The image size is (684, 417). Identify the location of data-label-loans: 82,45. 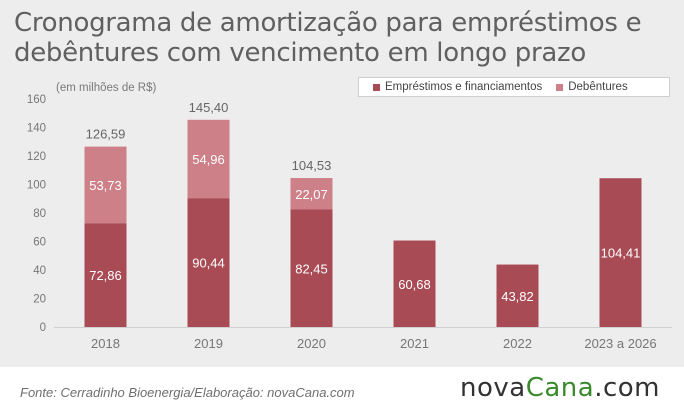
(311, 268).